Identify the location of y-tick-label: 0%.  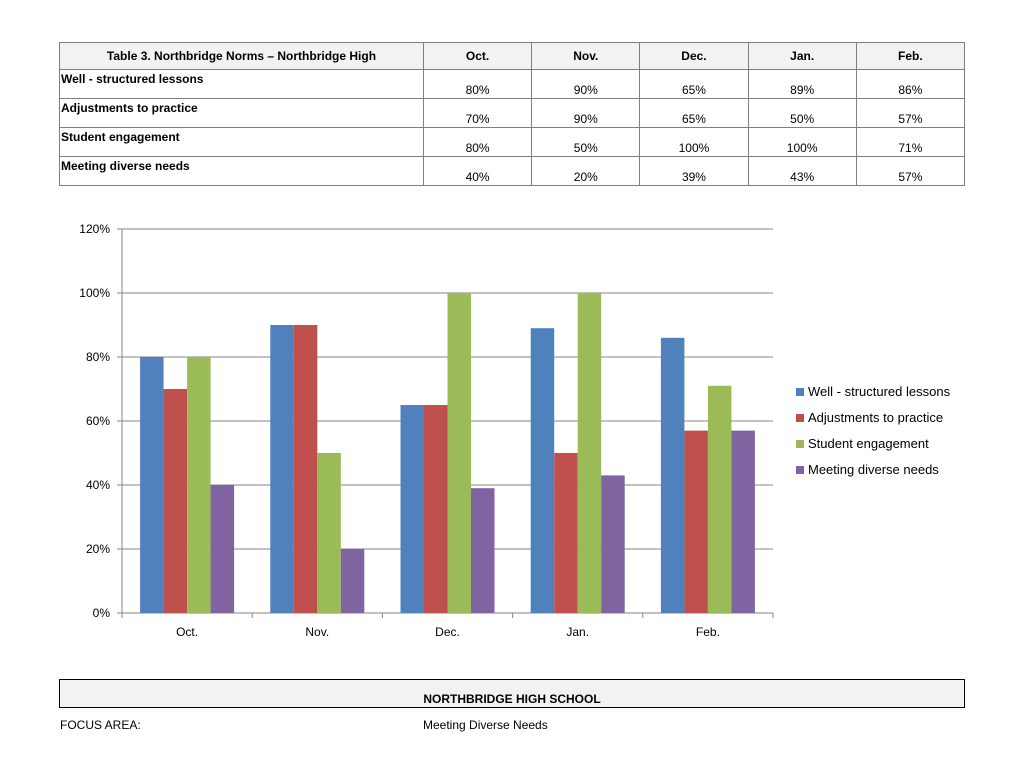
(102, 613).